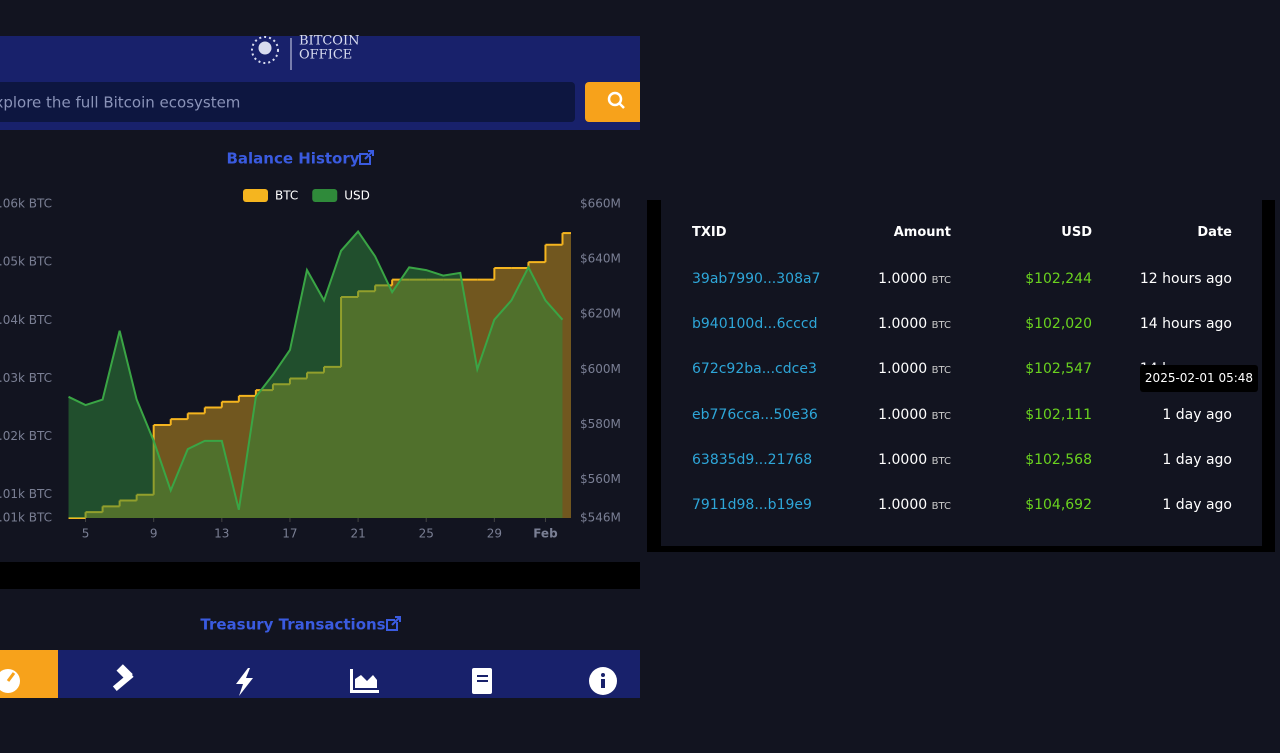  Describe the element at coordinates (1185, 324) in the screenshot. I see `date: 14 hours ago` at that location.